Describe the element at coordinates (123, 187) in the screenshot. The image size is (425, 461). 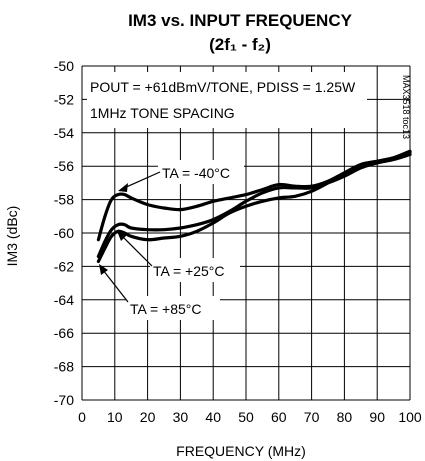
I see `arrowhead-minus40` at that location.